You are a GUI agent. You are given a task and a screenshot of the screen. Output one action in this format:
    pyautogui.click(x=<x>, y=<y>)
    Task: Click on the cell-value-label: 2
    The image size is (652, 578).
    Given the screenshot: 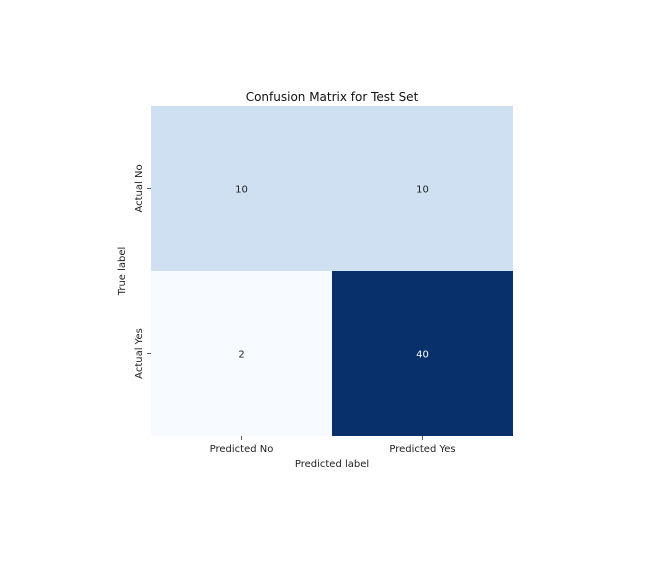 What is the action you would take?
    pyautogui.click(x=241, y=355)
    